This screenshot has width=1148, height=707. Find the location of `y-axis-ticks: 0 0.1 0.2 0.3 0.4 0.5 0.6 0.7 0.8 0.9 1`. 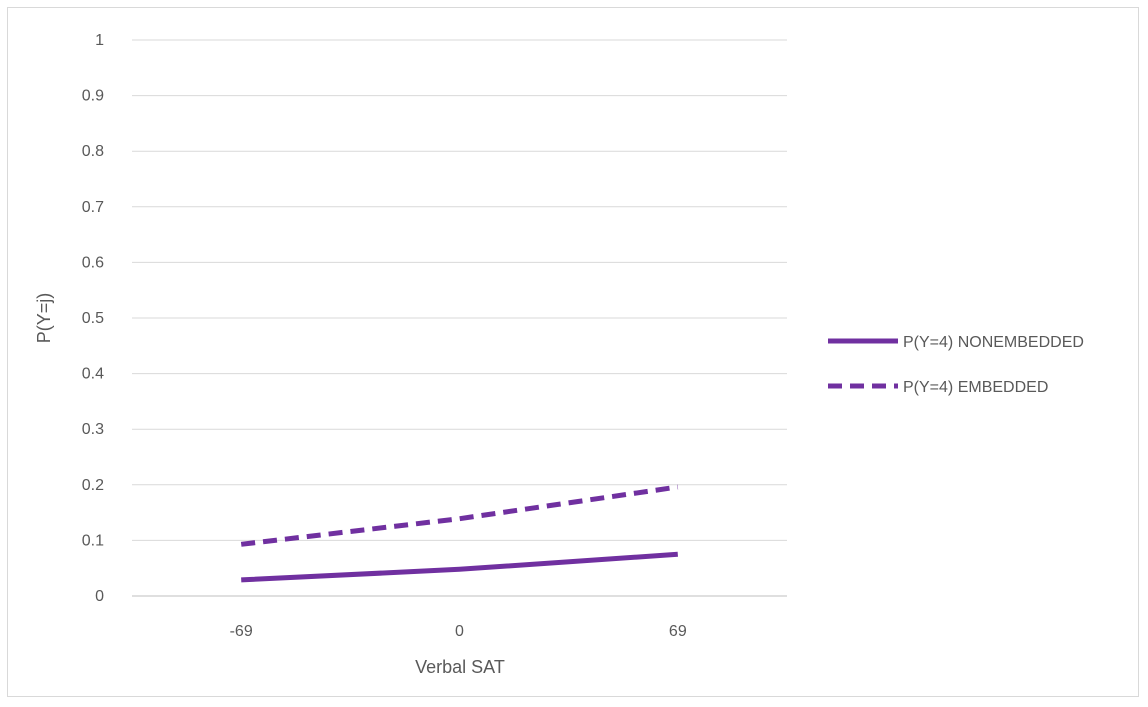

y-axis-ticks: 0 0.1 0.2 0.3 0.4 0.5 0.6 0.7 0.8 0.9 1 is located at coordinates (93, 318).